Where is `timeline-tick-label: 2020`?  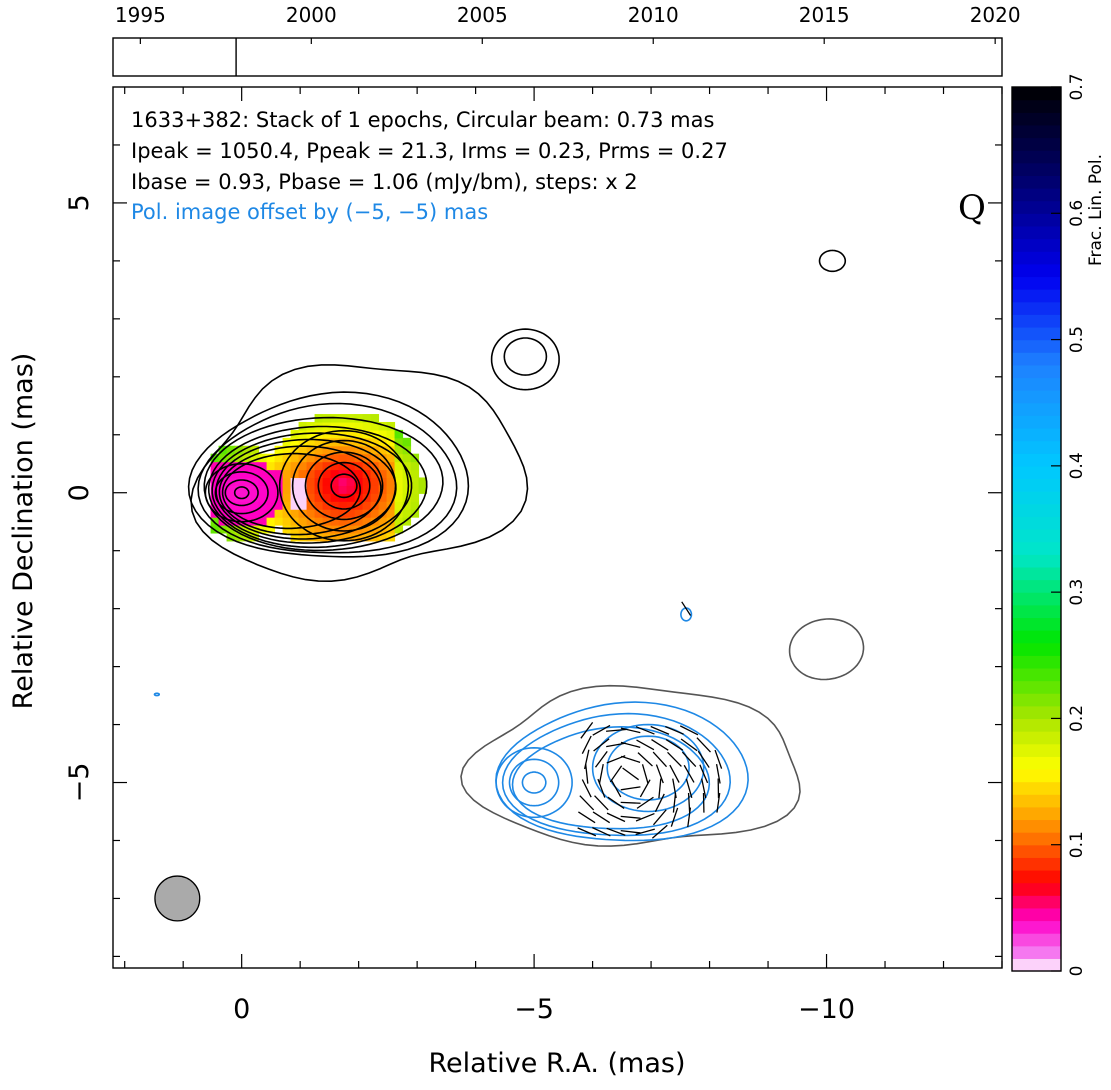 timeline-tick-label: 2020 is located at coordinates (995, 15).